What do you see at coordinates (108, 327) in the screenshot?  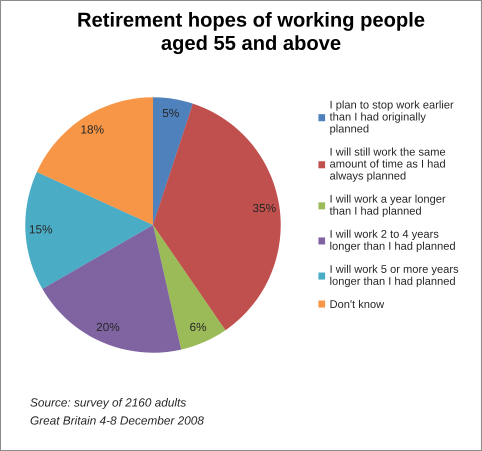 I see `data-label: 20%` at bounding box center [108, 327].